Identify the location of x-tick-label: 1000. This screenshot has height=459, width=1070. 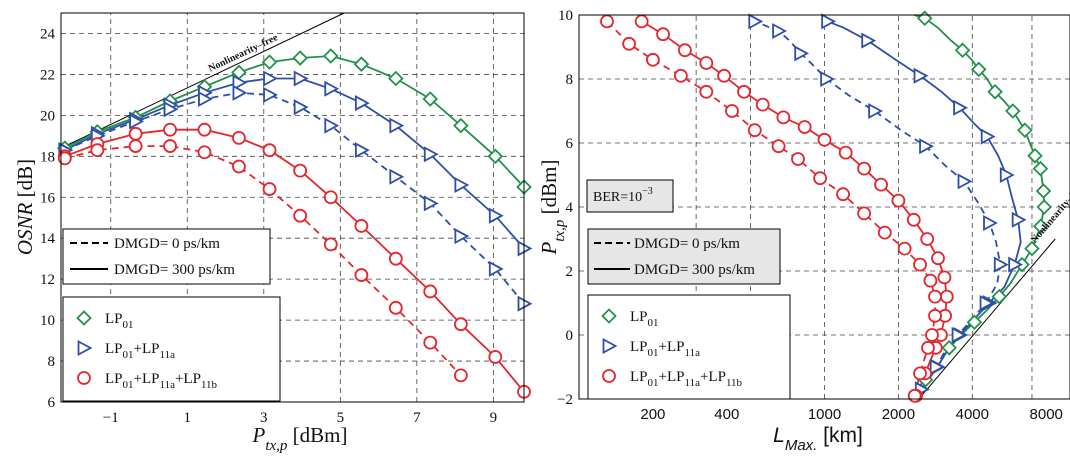
(824, 414).